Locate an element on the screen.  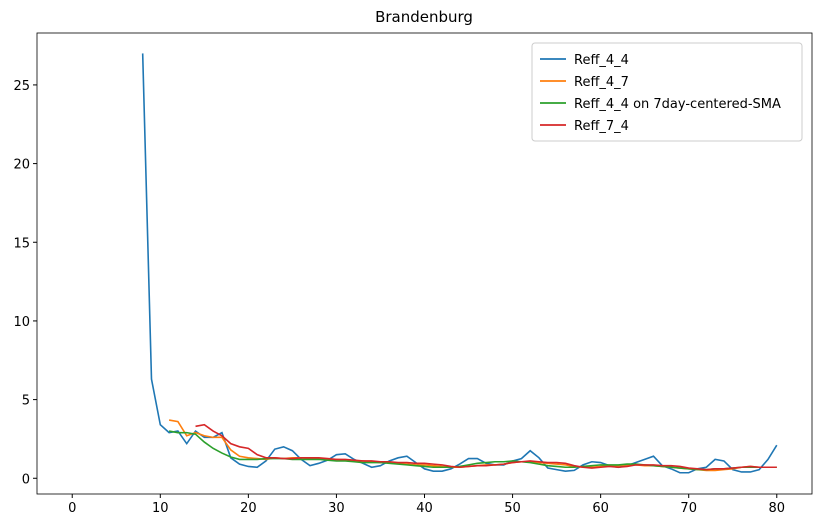
chart-title: Brandenburg is located at coordinates (424, 17).